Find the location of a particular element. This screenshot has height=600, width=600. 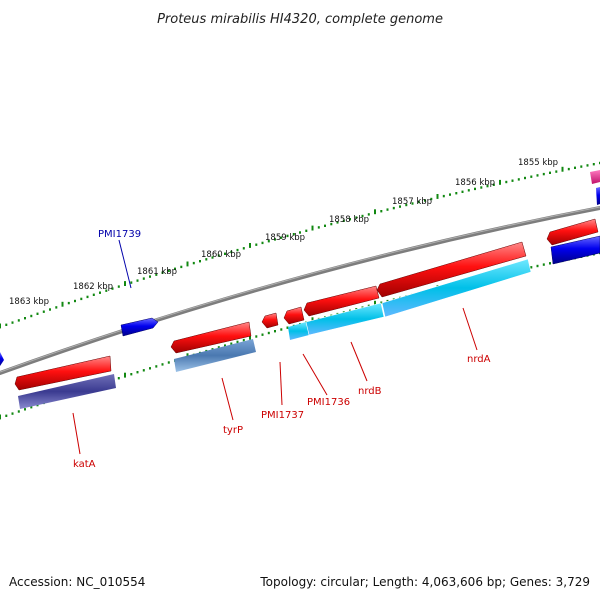

cog-bar-tyrp is located at coordinates (215, 355).